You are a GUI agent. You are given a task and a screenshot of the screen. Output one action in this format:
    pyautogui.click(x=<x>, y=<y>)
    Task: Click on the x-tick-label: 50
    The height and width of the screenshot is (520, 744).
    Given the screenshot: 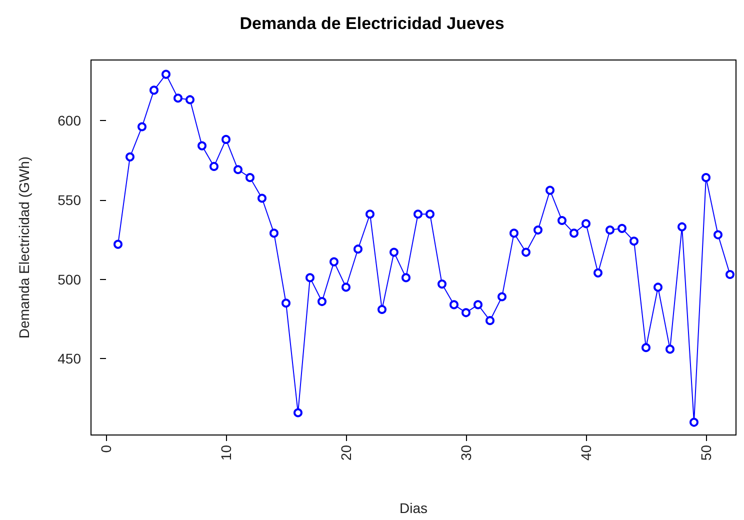 What is the action you would take?
    pyautogui.click(x=706, y=452)
    